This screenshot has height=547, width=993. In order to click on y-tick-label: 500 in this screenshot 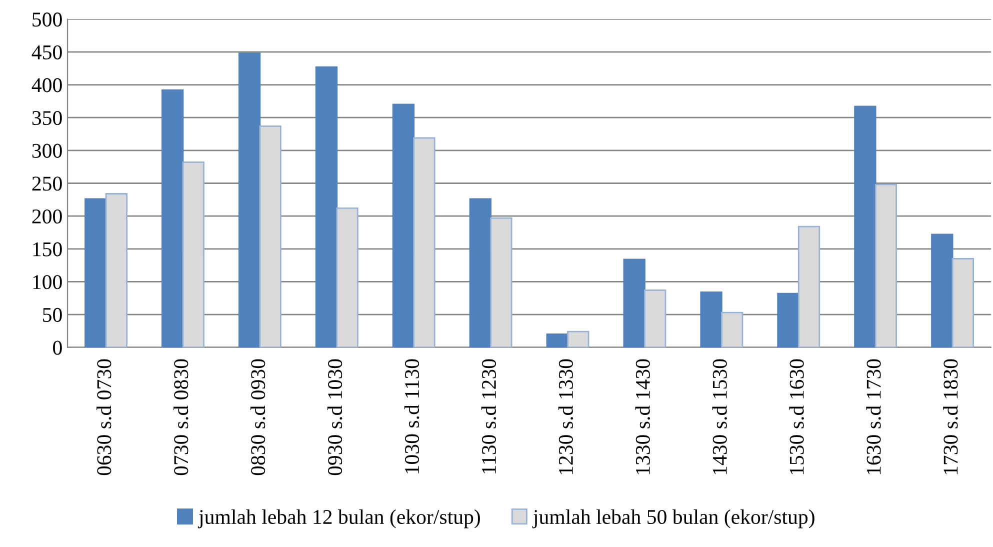, I will do `click(47, 19)`.